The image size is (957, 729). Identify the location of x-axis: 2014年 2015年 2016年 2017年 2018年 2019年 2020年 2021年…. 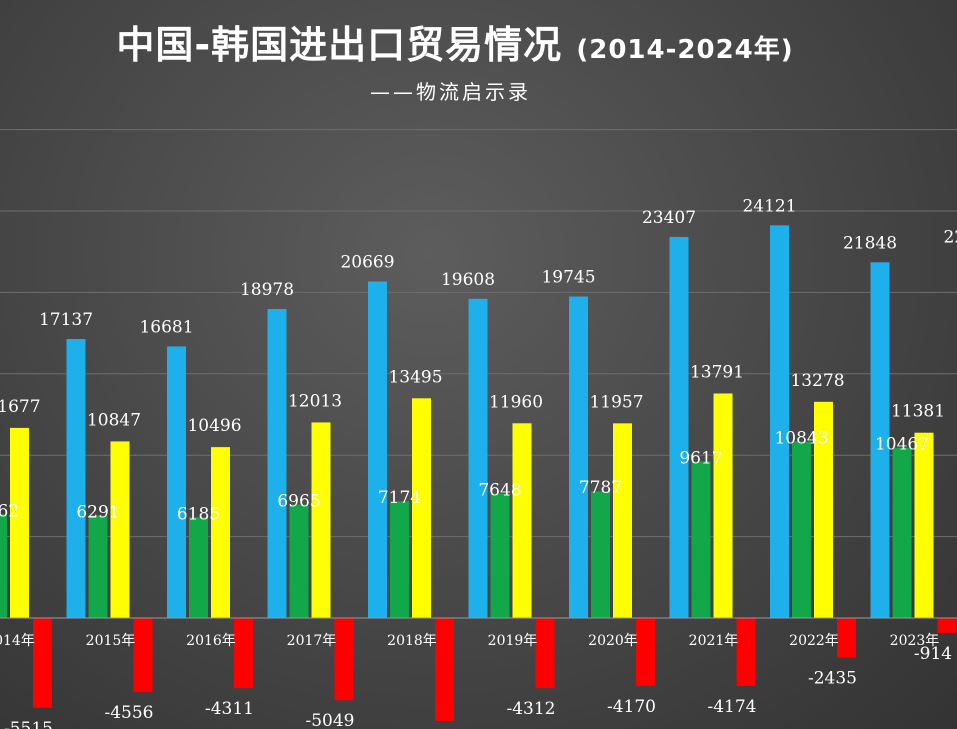
(478, 633).